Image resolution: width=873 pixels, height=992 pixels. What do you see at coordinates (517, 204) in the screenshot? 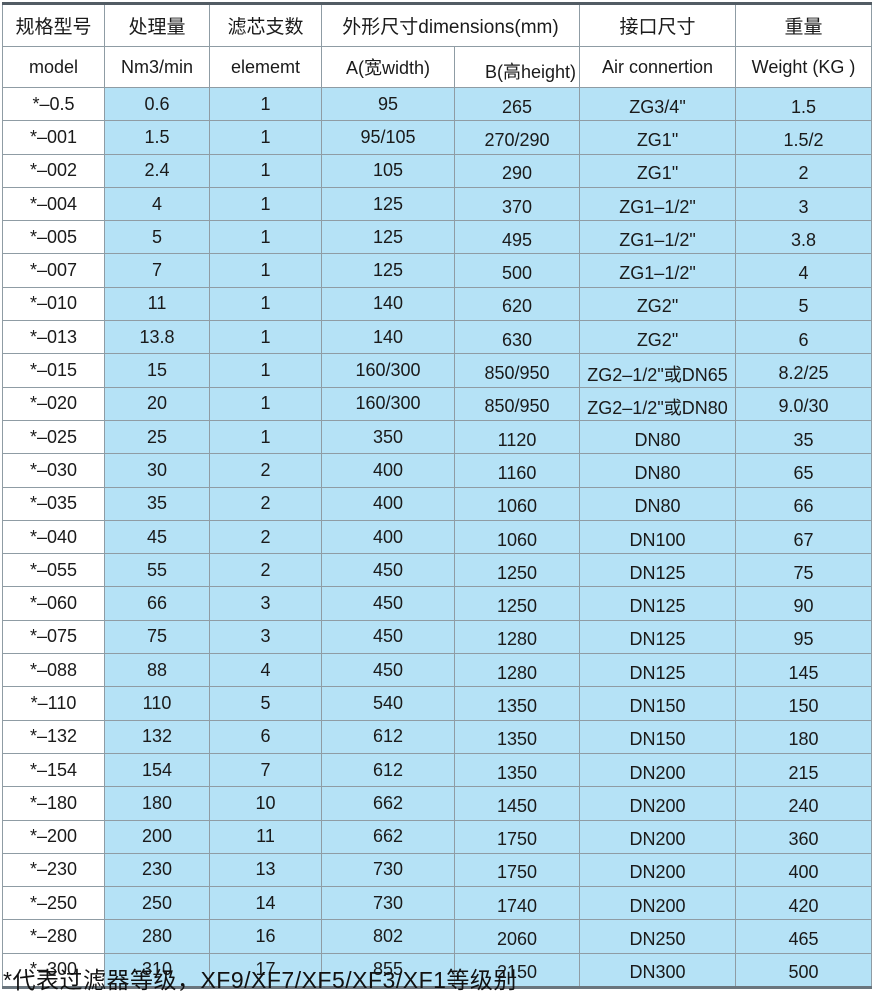
I see `cell-height-b: 370` at bounding box center [517, 204].